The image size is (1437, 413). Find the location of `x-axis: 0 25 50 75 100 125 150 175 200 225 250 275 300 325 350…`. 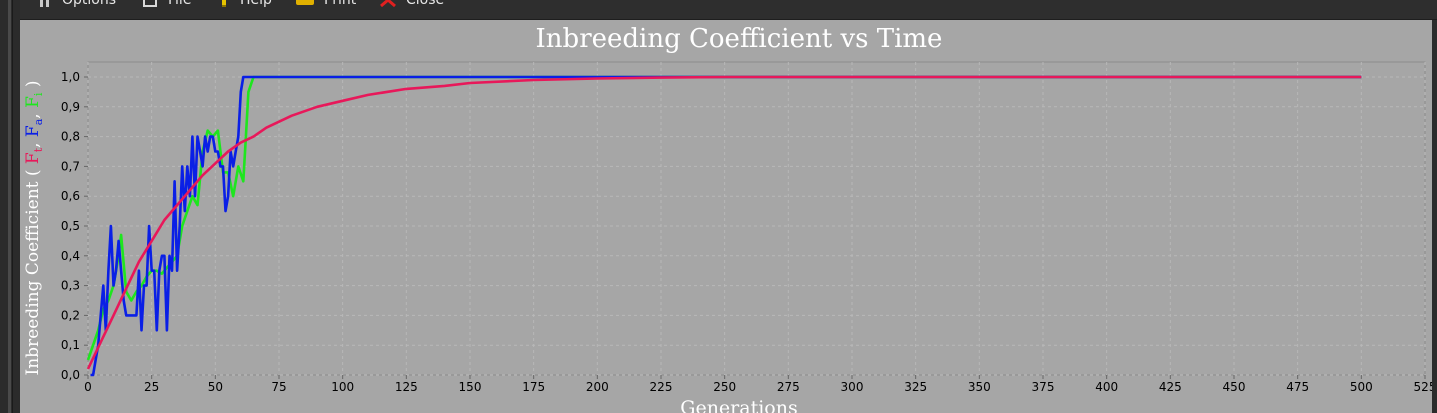

x-axis: 0 25 50 75 100 125 150 175 200 225 250 275 300 325 350… is located at coordinates (758, 384).